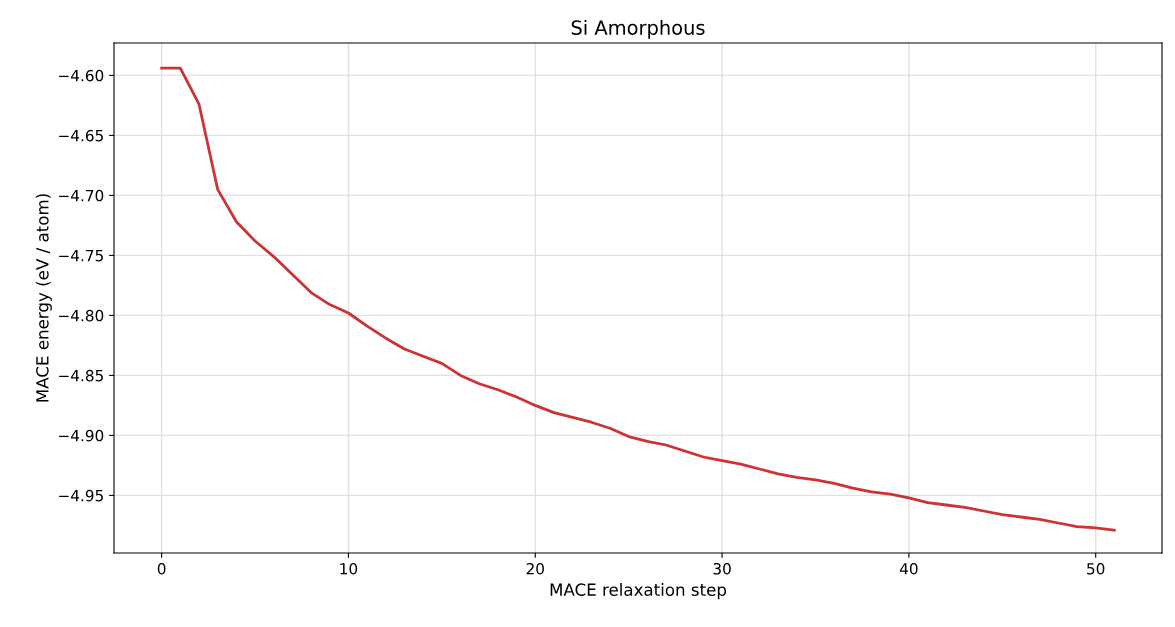 The image size is (1175, 627). Describe the element at coordinates (81, 315) in the screenshot. I see `y-tick-label: −4.80` at that location.